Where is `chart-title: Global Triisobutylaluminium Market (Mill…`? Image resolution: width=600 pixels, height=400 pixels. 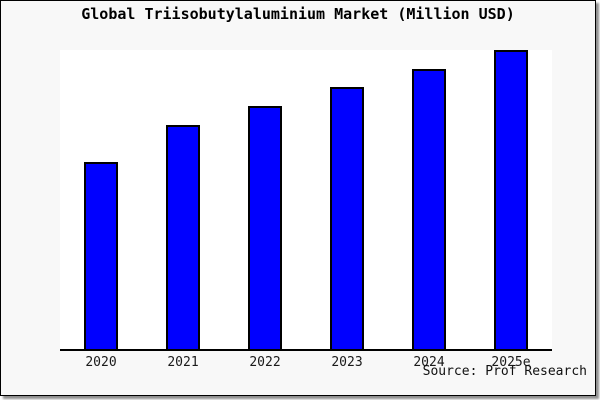 chart-title: Global Triisobutylaluminium Market (Mill… is located at coordinates (298, 14).